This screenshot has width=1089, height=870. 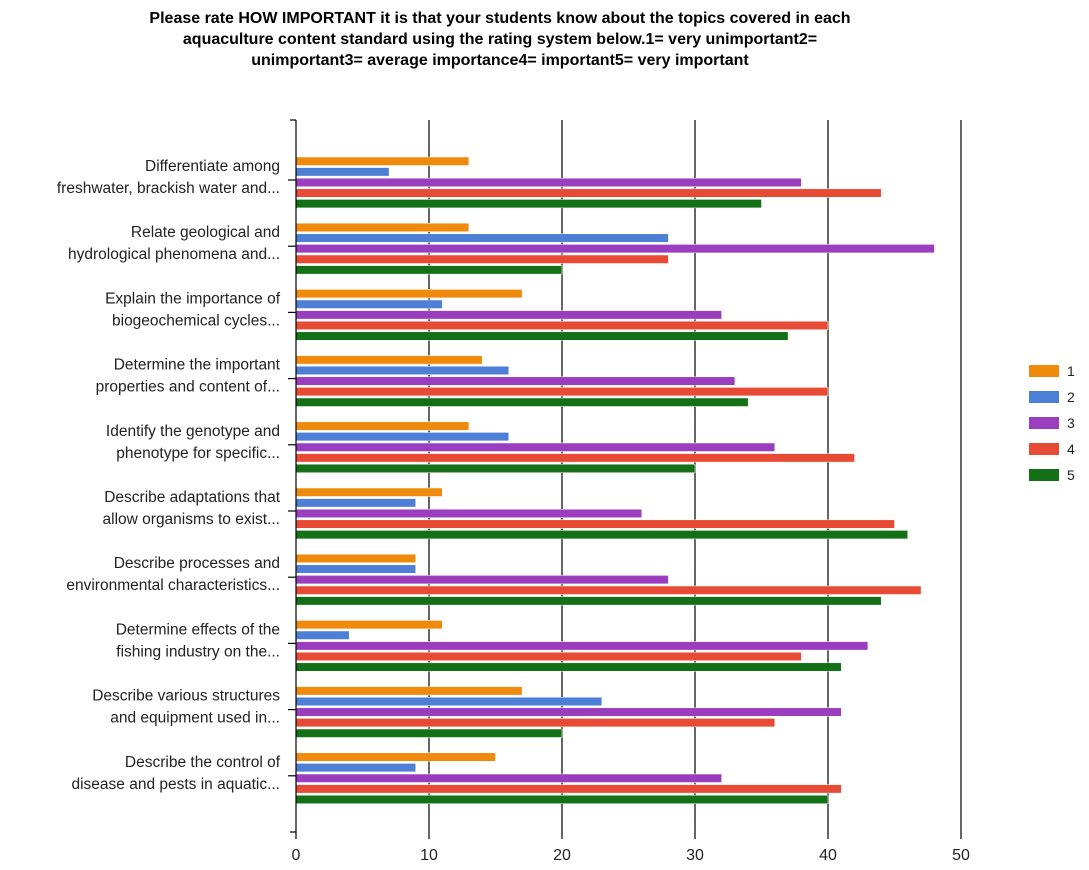 What do you see at coordinates (1071, 449) in the screenshot?
I see `legend-label-4: 4` at bounding box center [1071, 449].